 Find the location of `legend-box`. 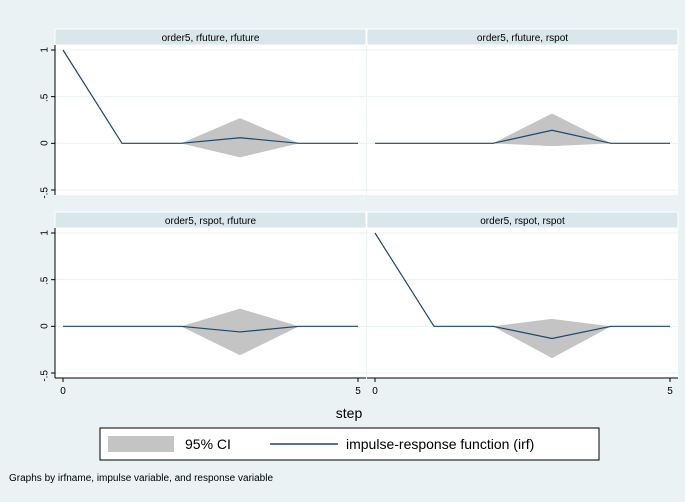

legend-box is located at coordinates (349, 444).